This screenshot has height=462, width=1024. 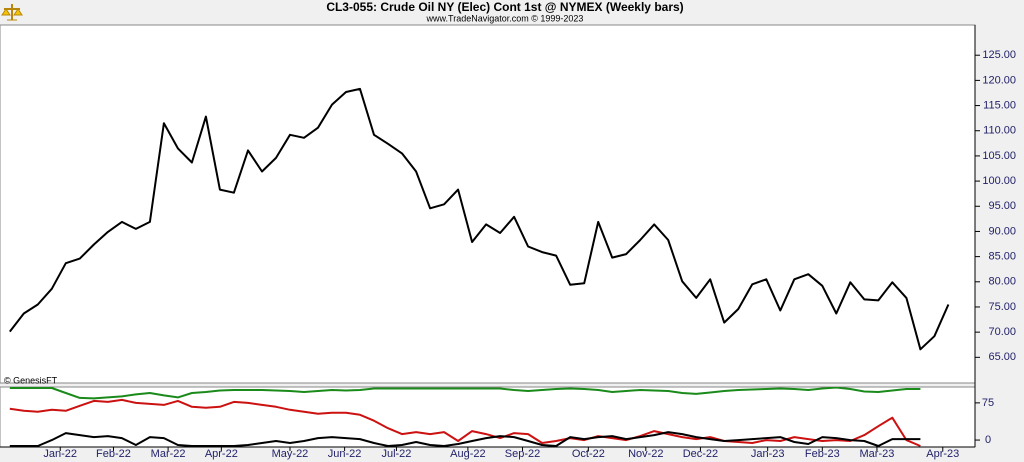 I want to click on lower-plot, so click(x=465, y=417).